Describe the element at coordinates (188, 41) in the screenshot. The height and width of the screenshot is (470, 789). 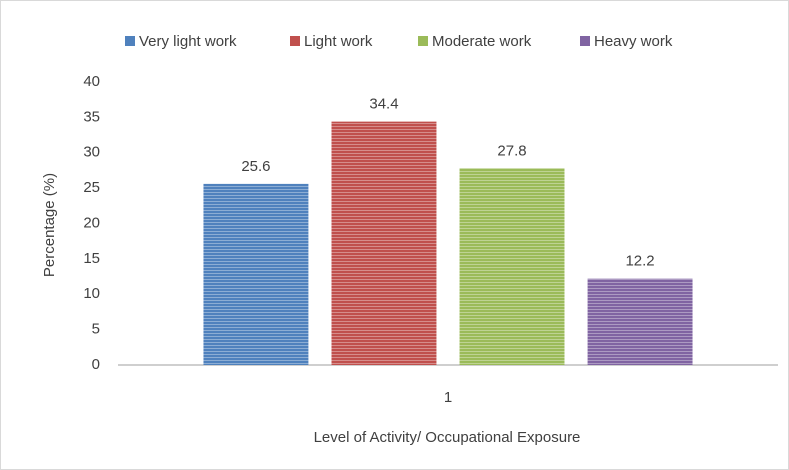
I see `legend-label: Very light work` at that location.